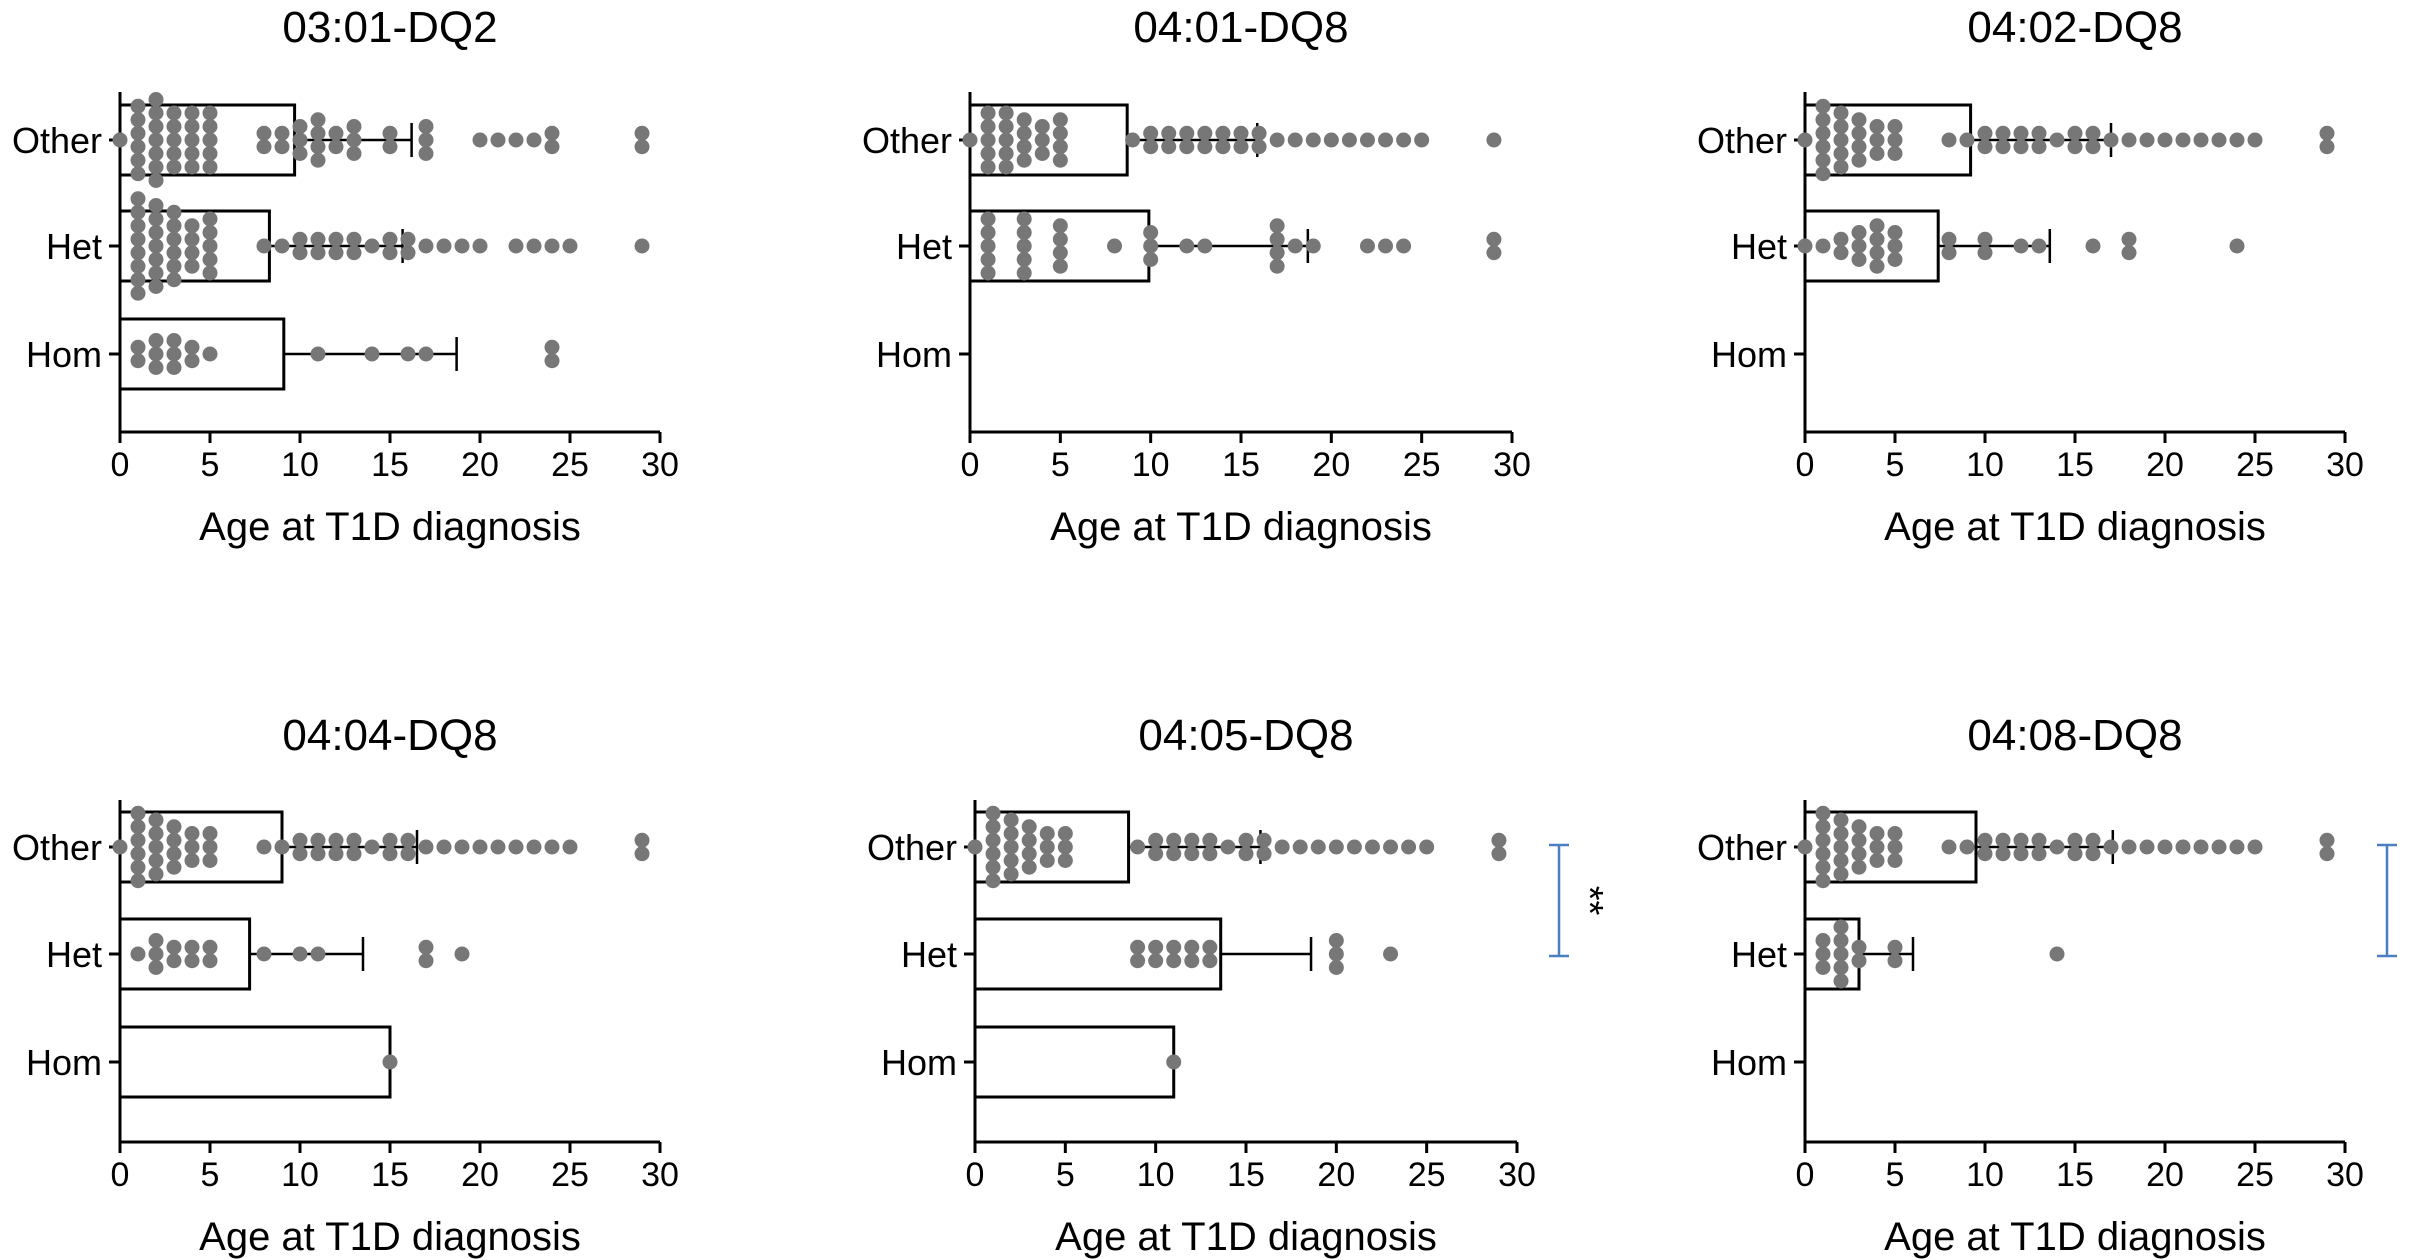  What do you see at coordinates (2074, 27) in the screenshot?
I see `chart-title: 04:02-DQ8` at bounding box center [2074, 27].